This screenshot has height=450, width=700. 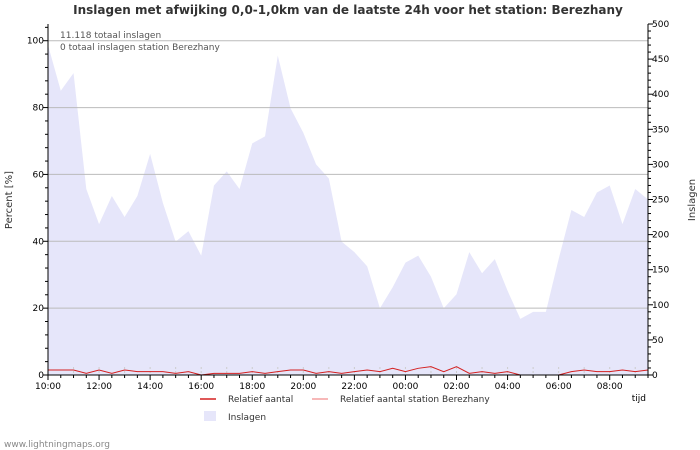 I want to click on y-right-tick-label: 200, so click(x=660, y=236).